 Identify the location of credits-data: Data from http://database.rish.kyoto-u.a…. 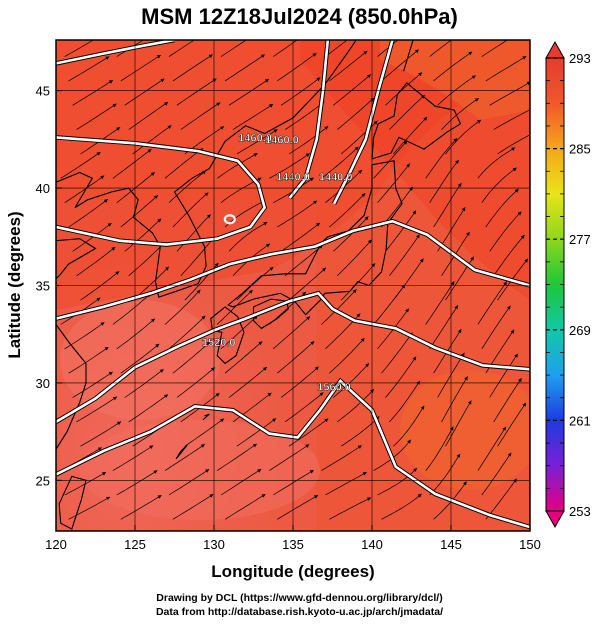
(299, 612).